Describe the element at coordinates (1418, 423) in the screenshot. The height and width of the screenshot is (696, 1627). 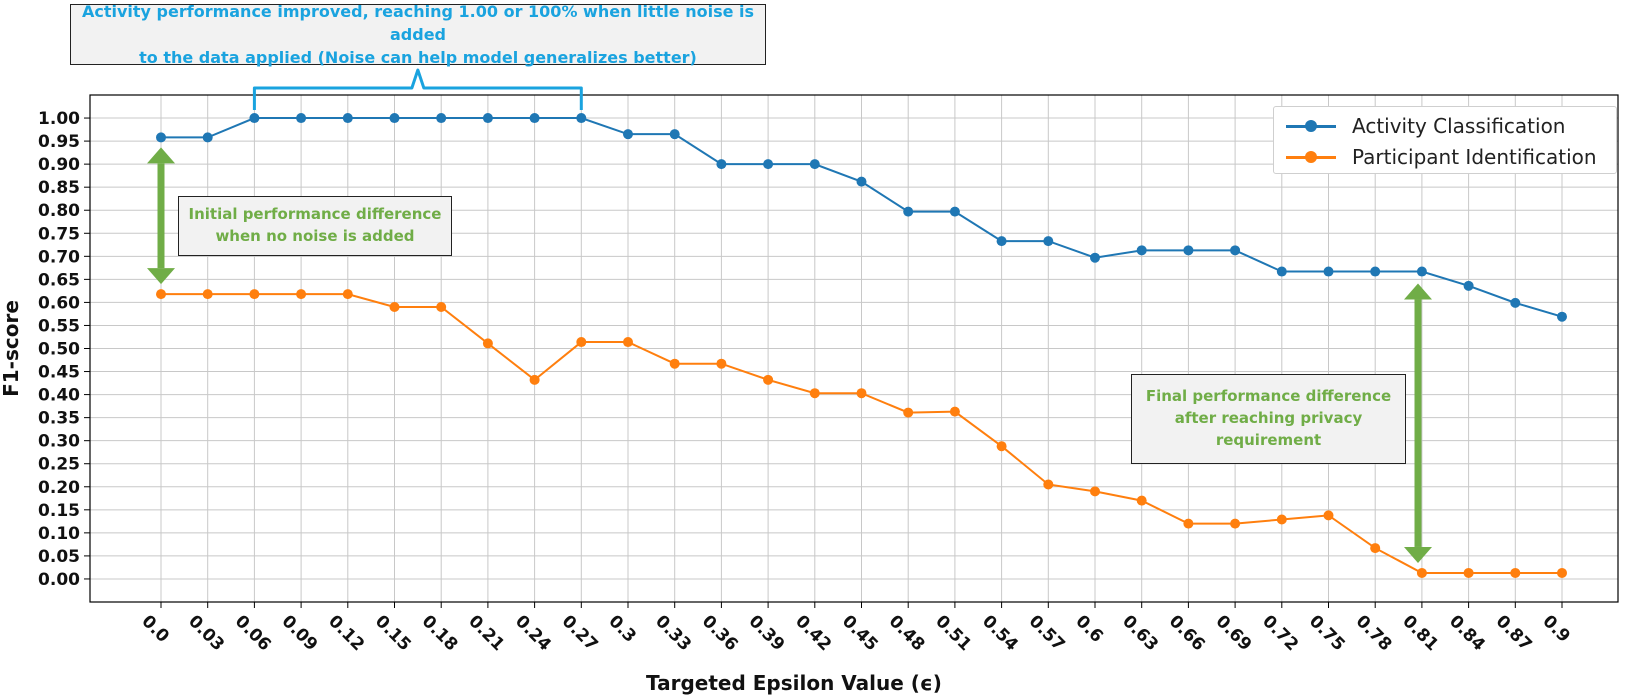
I see `final-difference-arrow` at that location.